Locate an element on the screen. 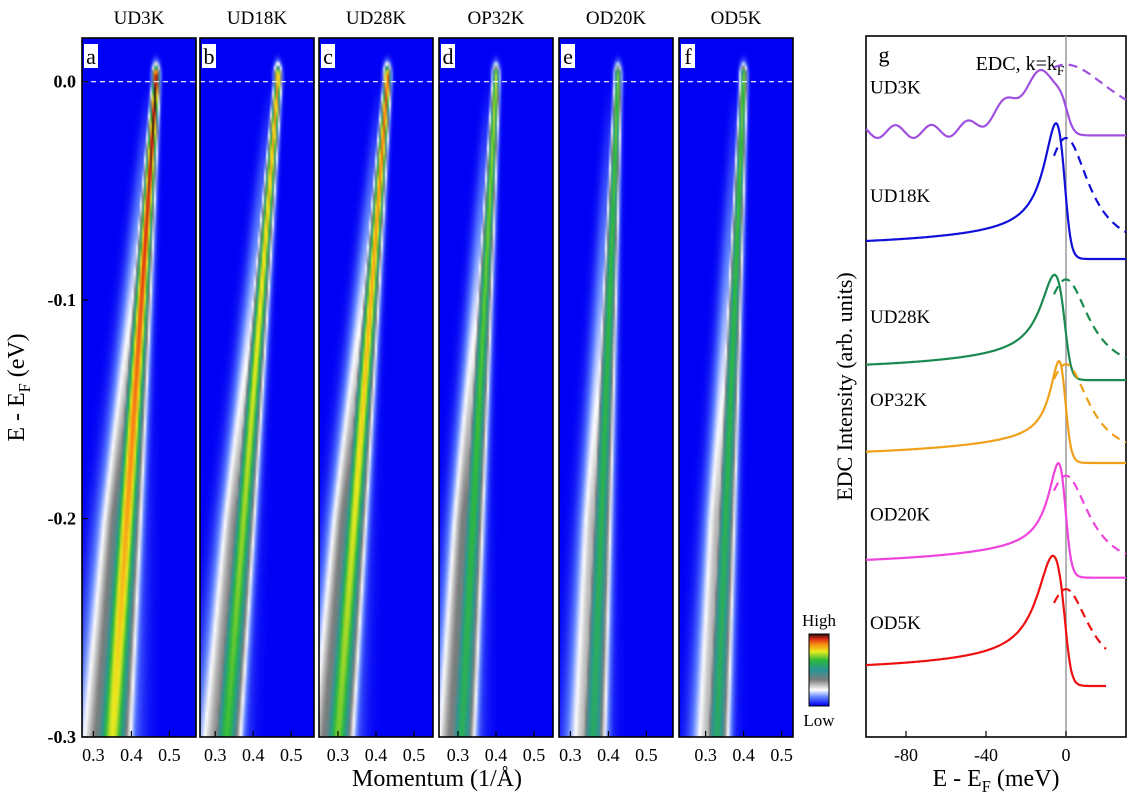 The height and width of the screenshot is (800, 1136). intensity-map-e is located at coordinates (616, 387).